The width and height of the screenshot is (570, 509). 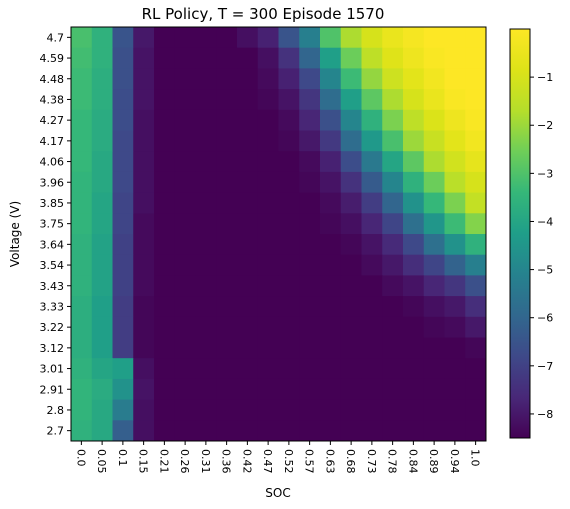 What do you see at coordinates (15, 234) in the screenshot?
I see `y-axis-label: Voltage (V)` at bounding box center [15, 234].